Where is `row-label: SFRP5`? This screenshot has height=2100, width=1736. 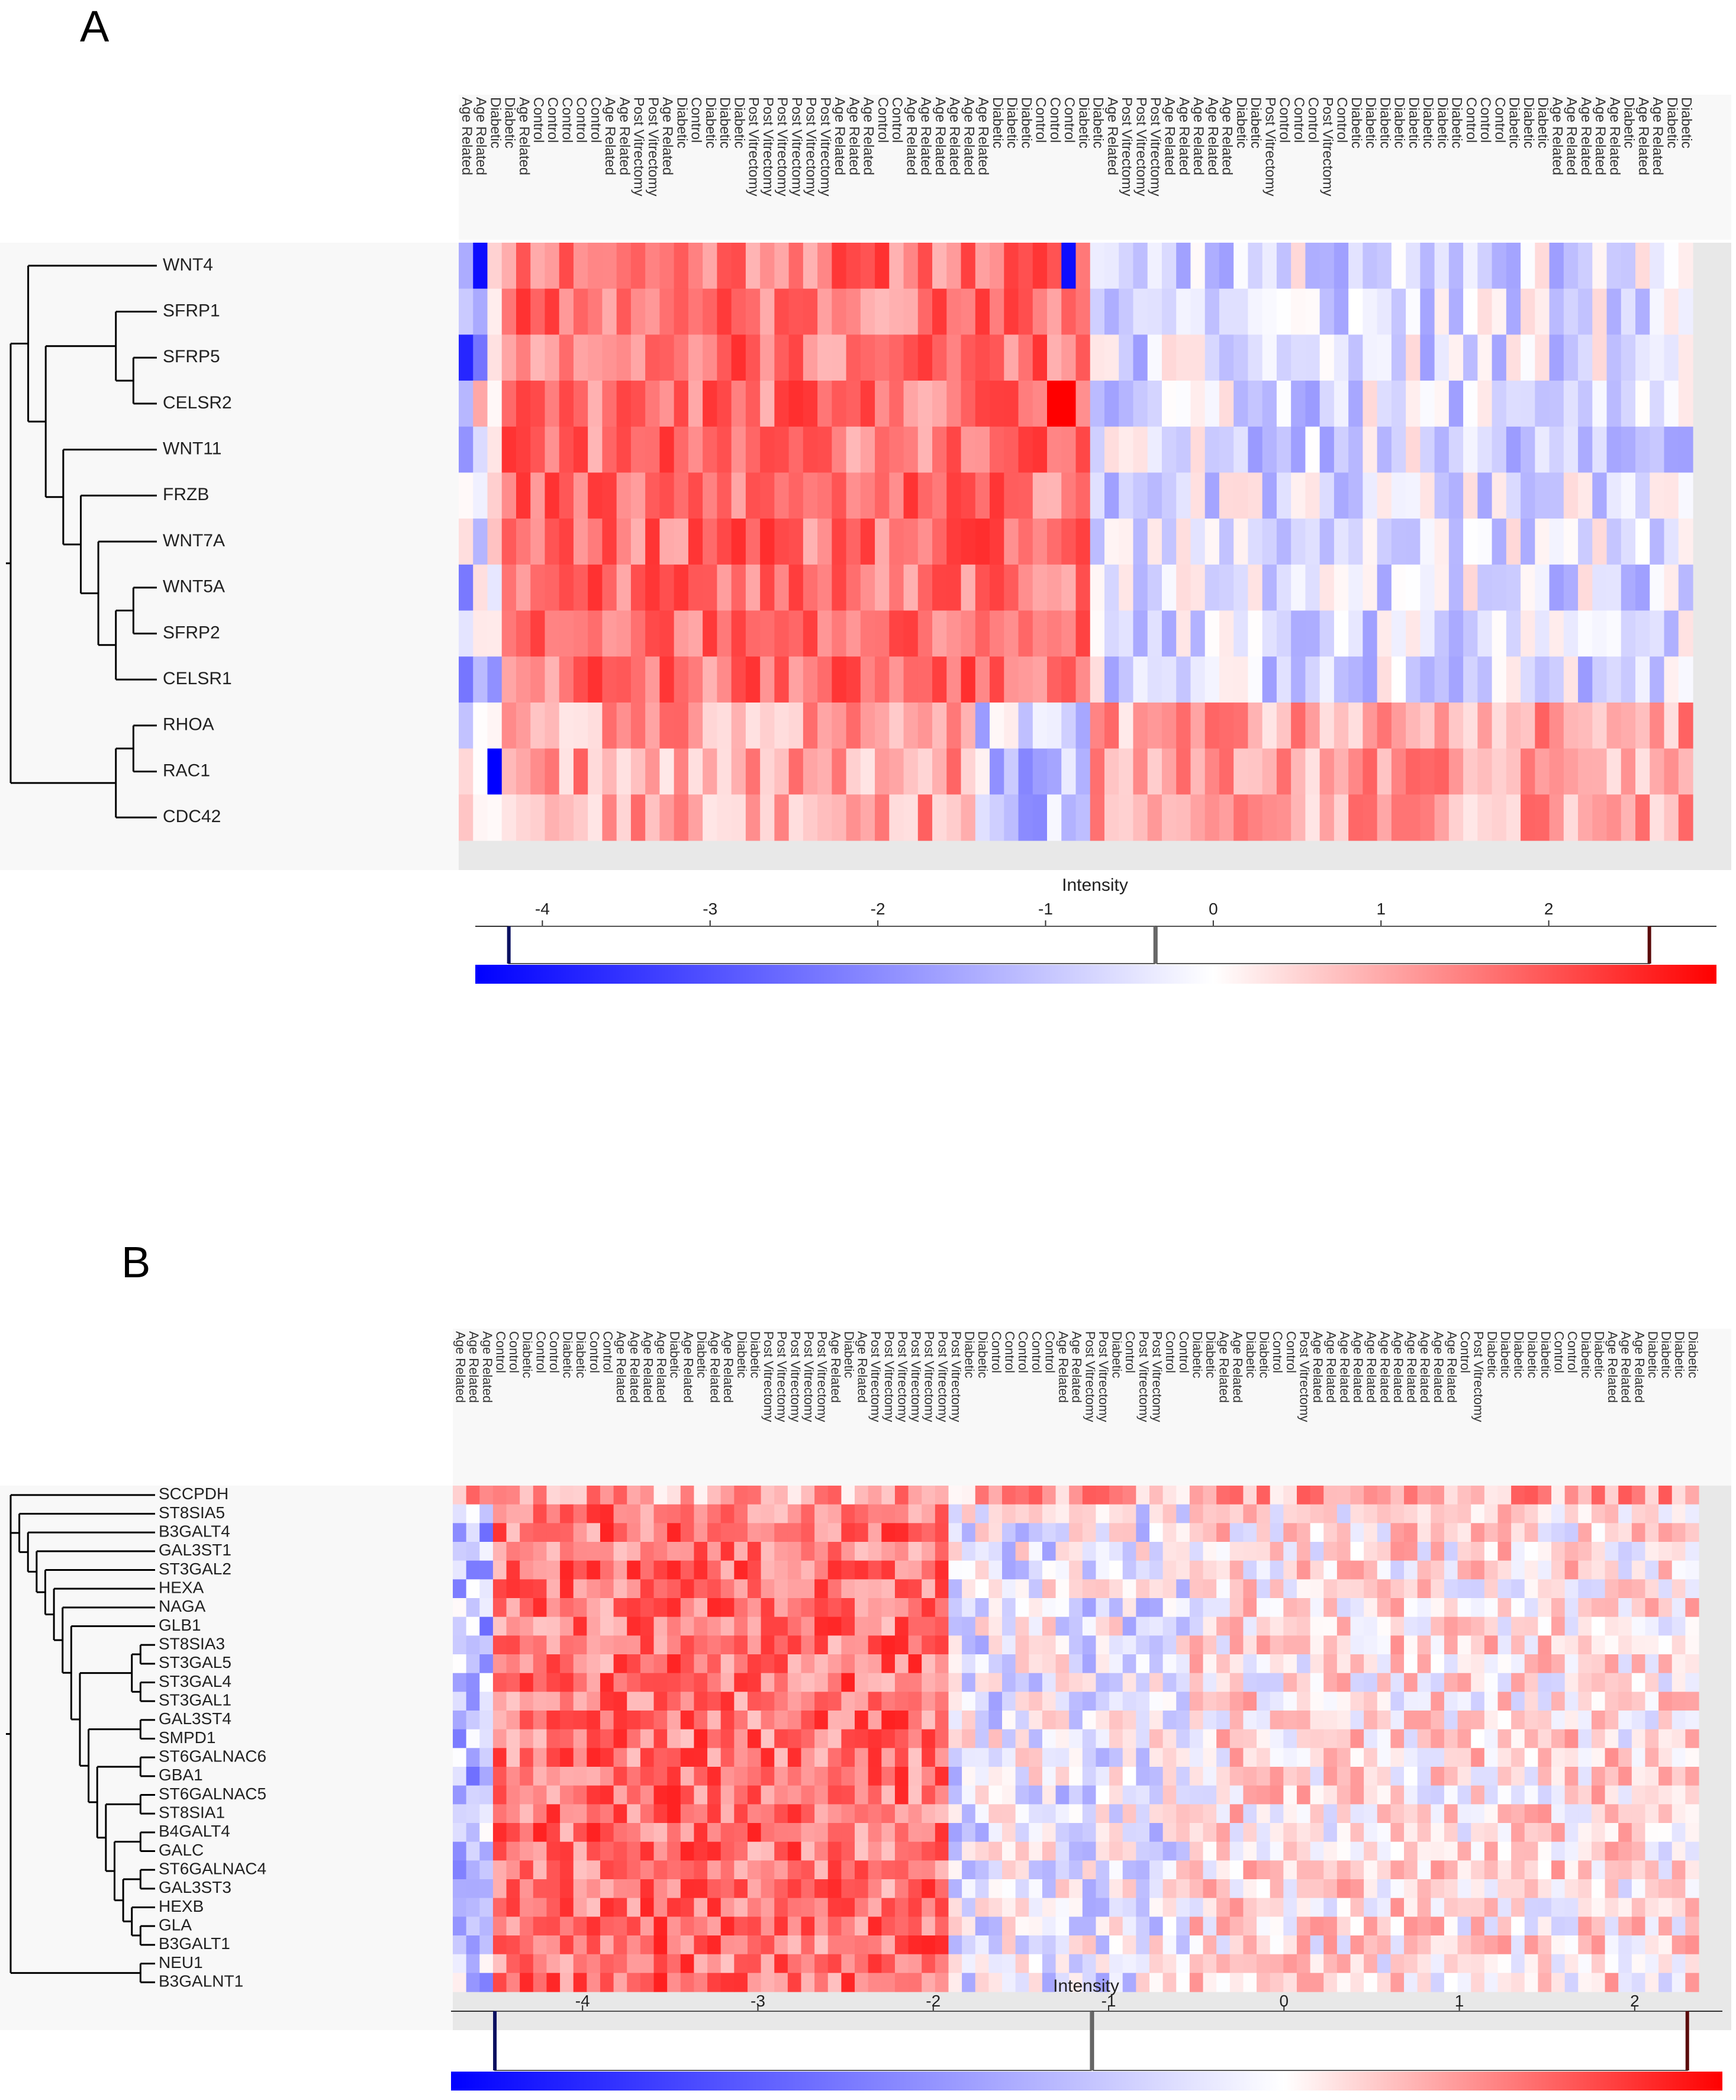 row-label: SFRP5 is located at coordinates (191, 356).